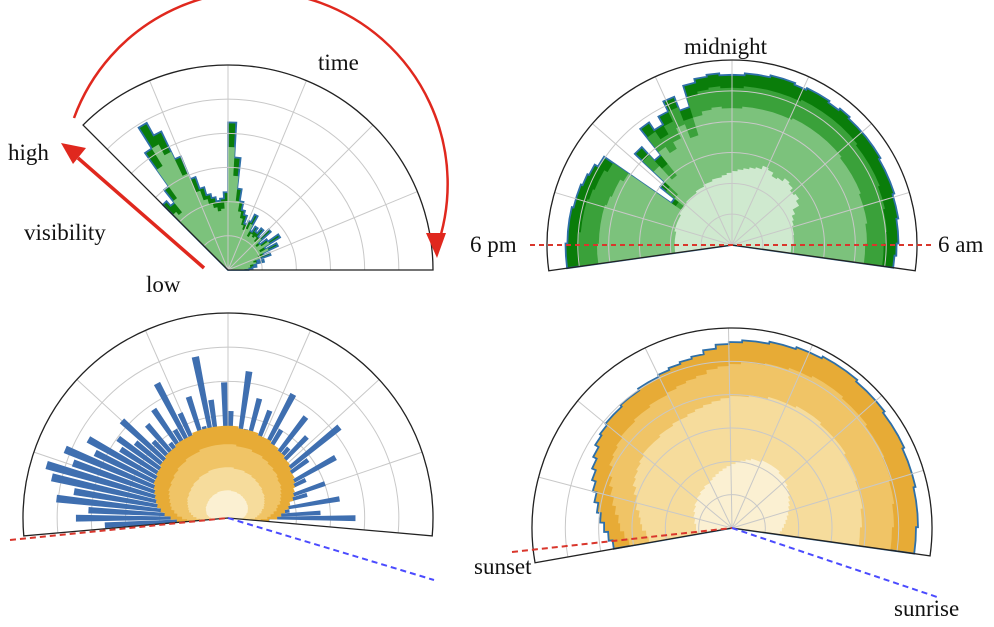 The image size is (994, 627). Describe the element at coordinates (926, 608) in the screenshot. I see `sunrise-label: sunrise` at that location.